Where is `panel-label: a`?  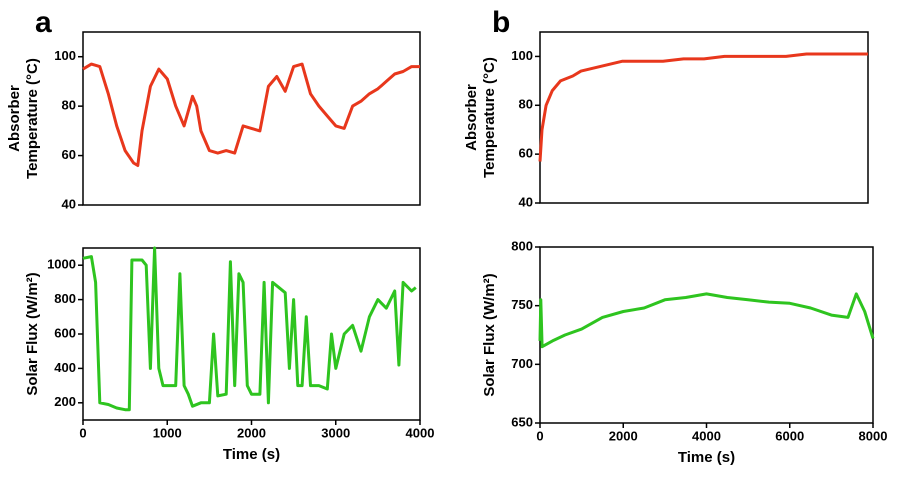
panel-label: a is located at coordinates (43, 22).